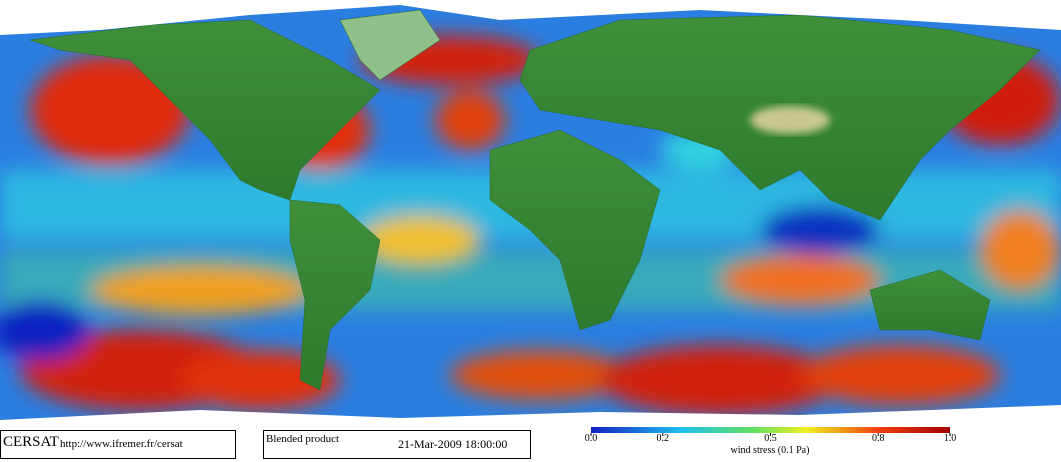 This screenshot has height=462, width=1061. I want to click on colorbar, so click(770, 430).